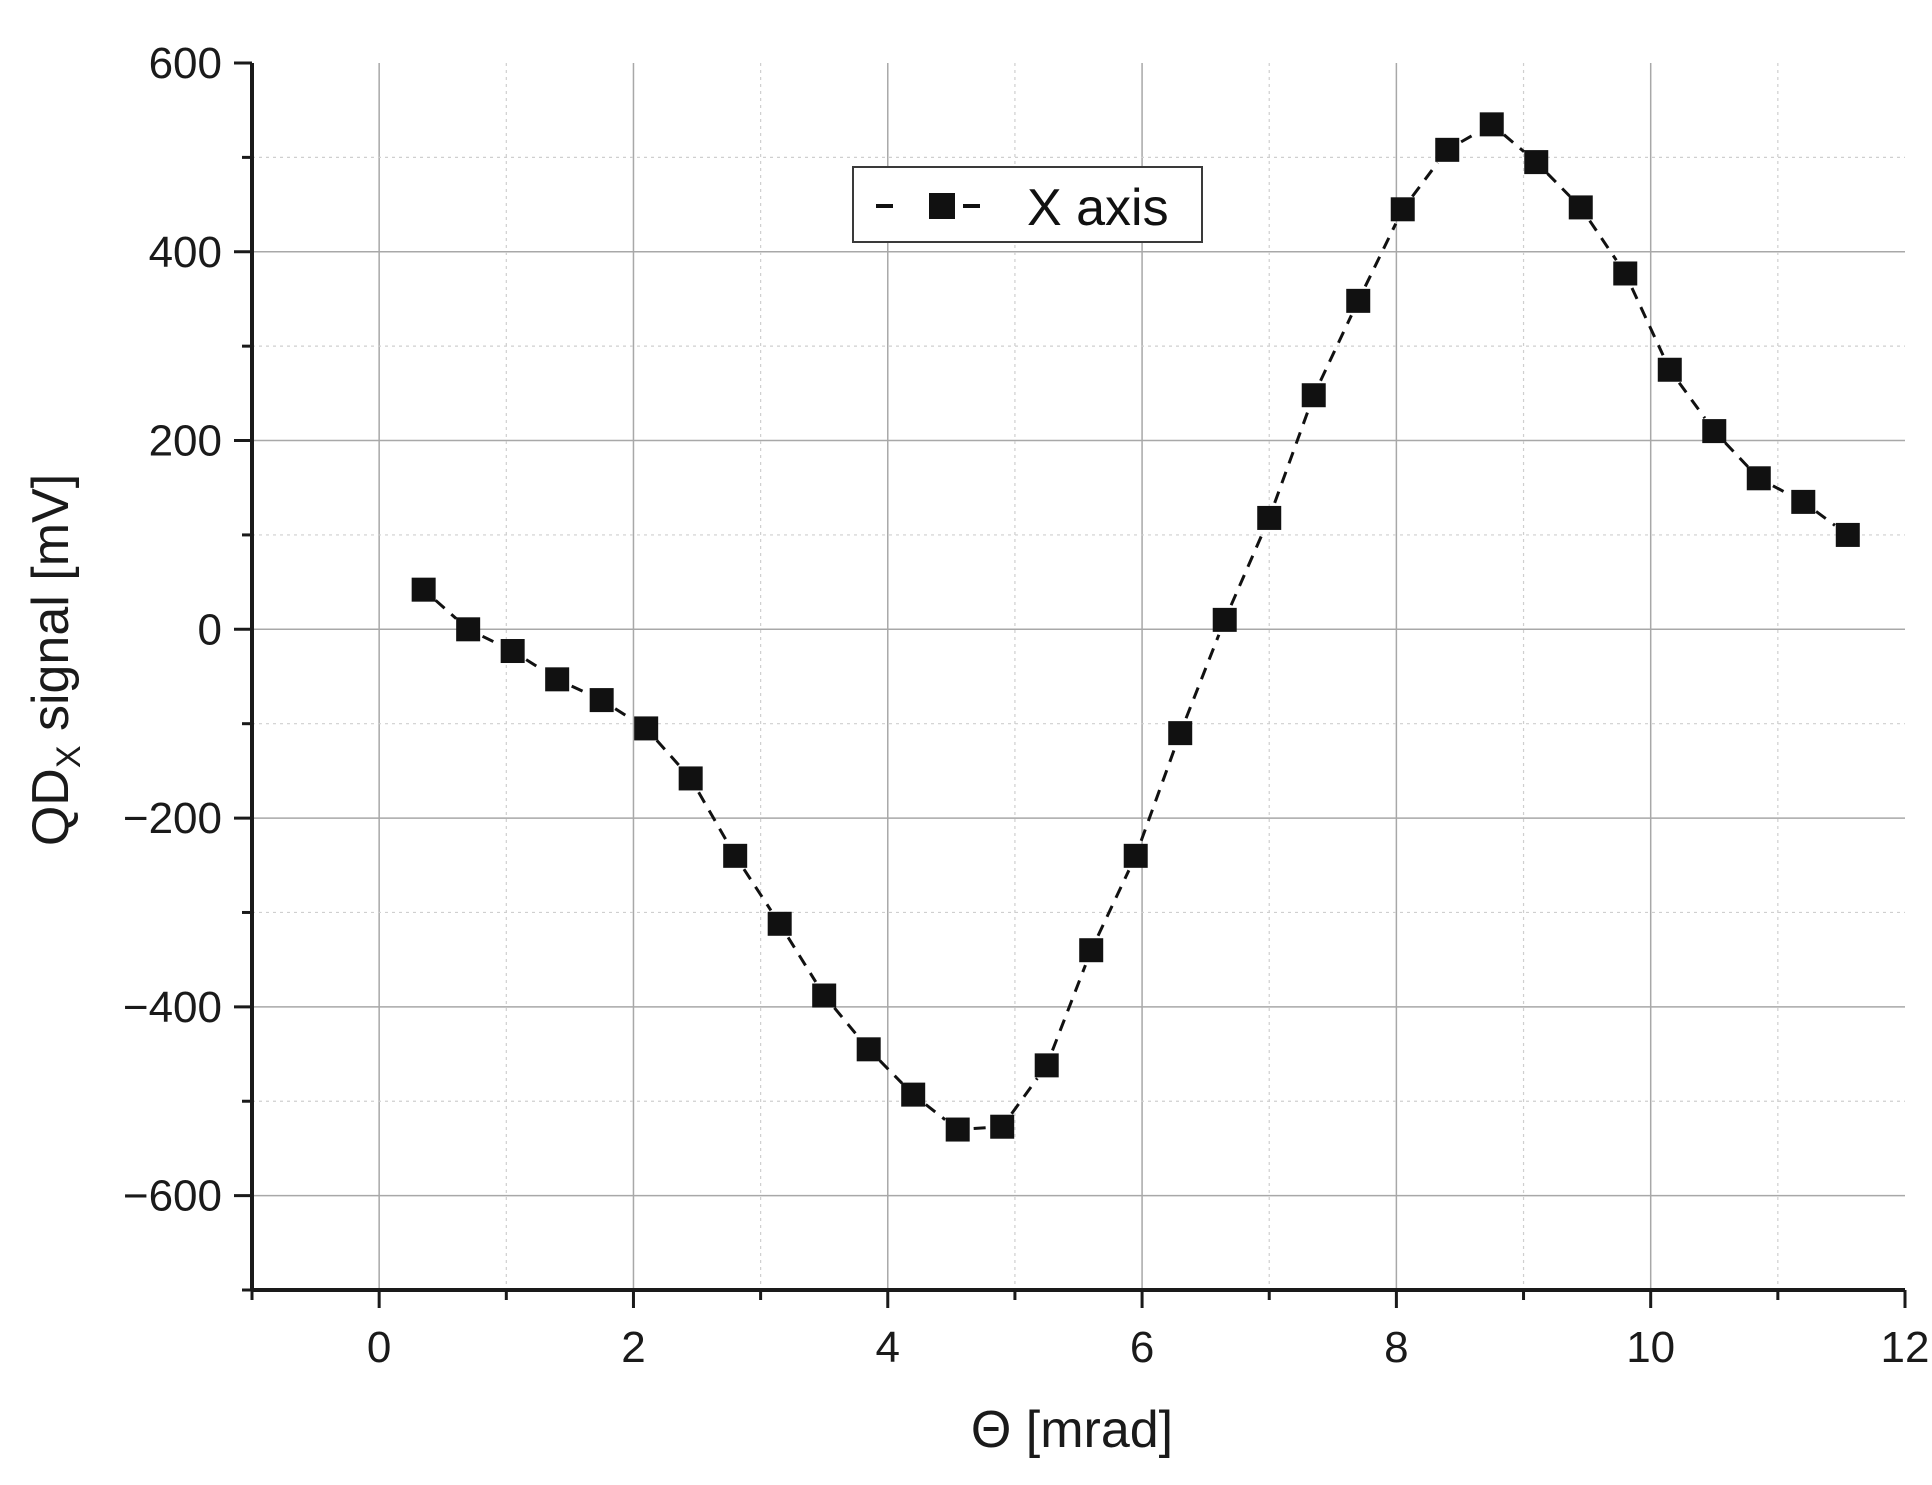  What do you see at coordinates (379, 1347) in the screenshot?
I see `x-tick-label: 0` at bounding box center [379, 1347].